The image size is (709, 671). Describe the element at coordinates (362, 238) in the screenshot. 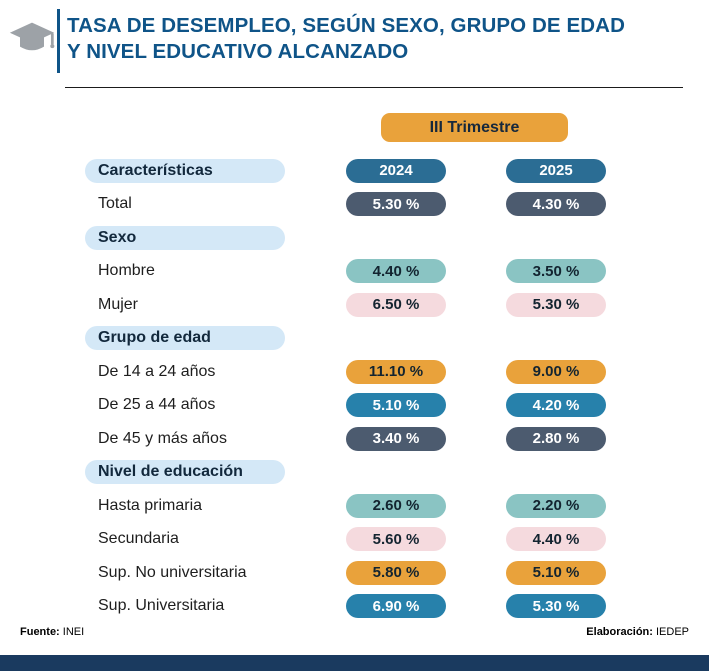

I see `section-row: Sexo` at that location.